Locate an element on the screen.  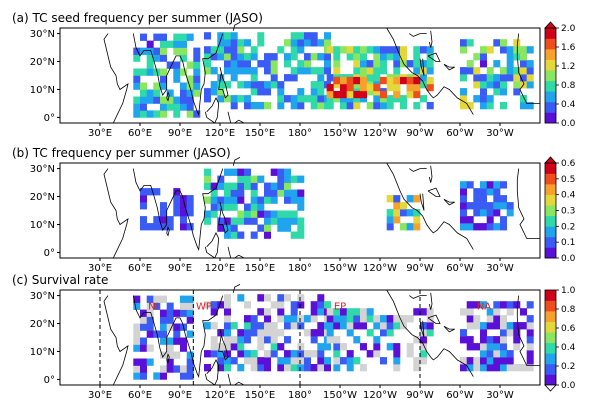
colorbar-extend-max is located at coordinates (550, 25).